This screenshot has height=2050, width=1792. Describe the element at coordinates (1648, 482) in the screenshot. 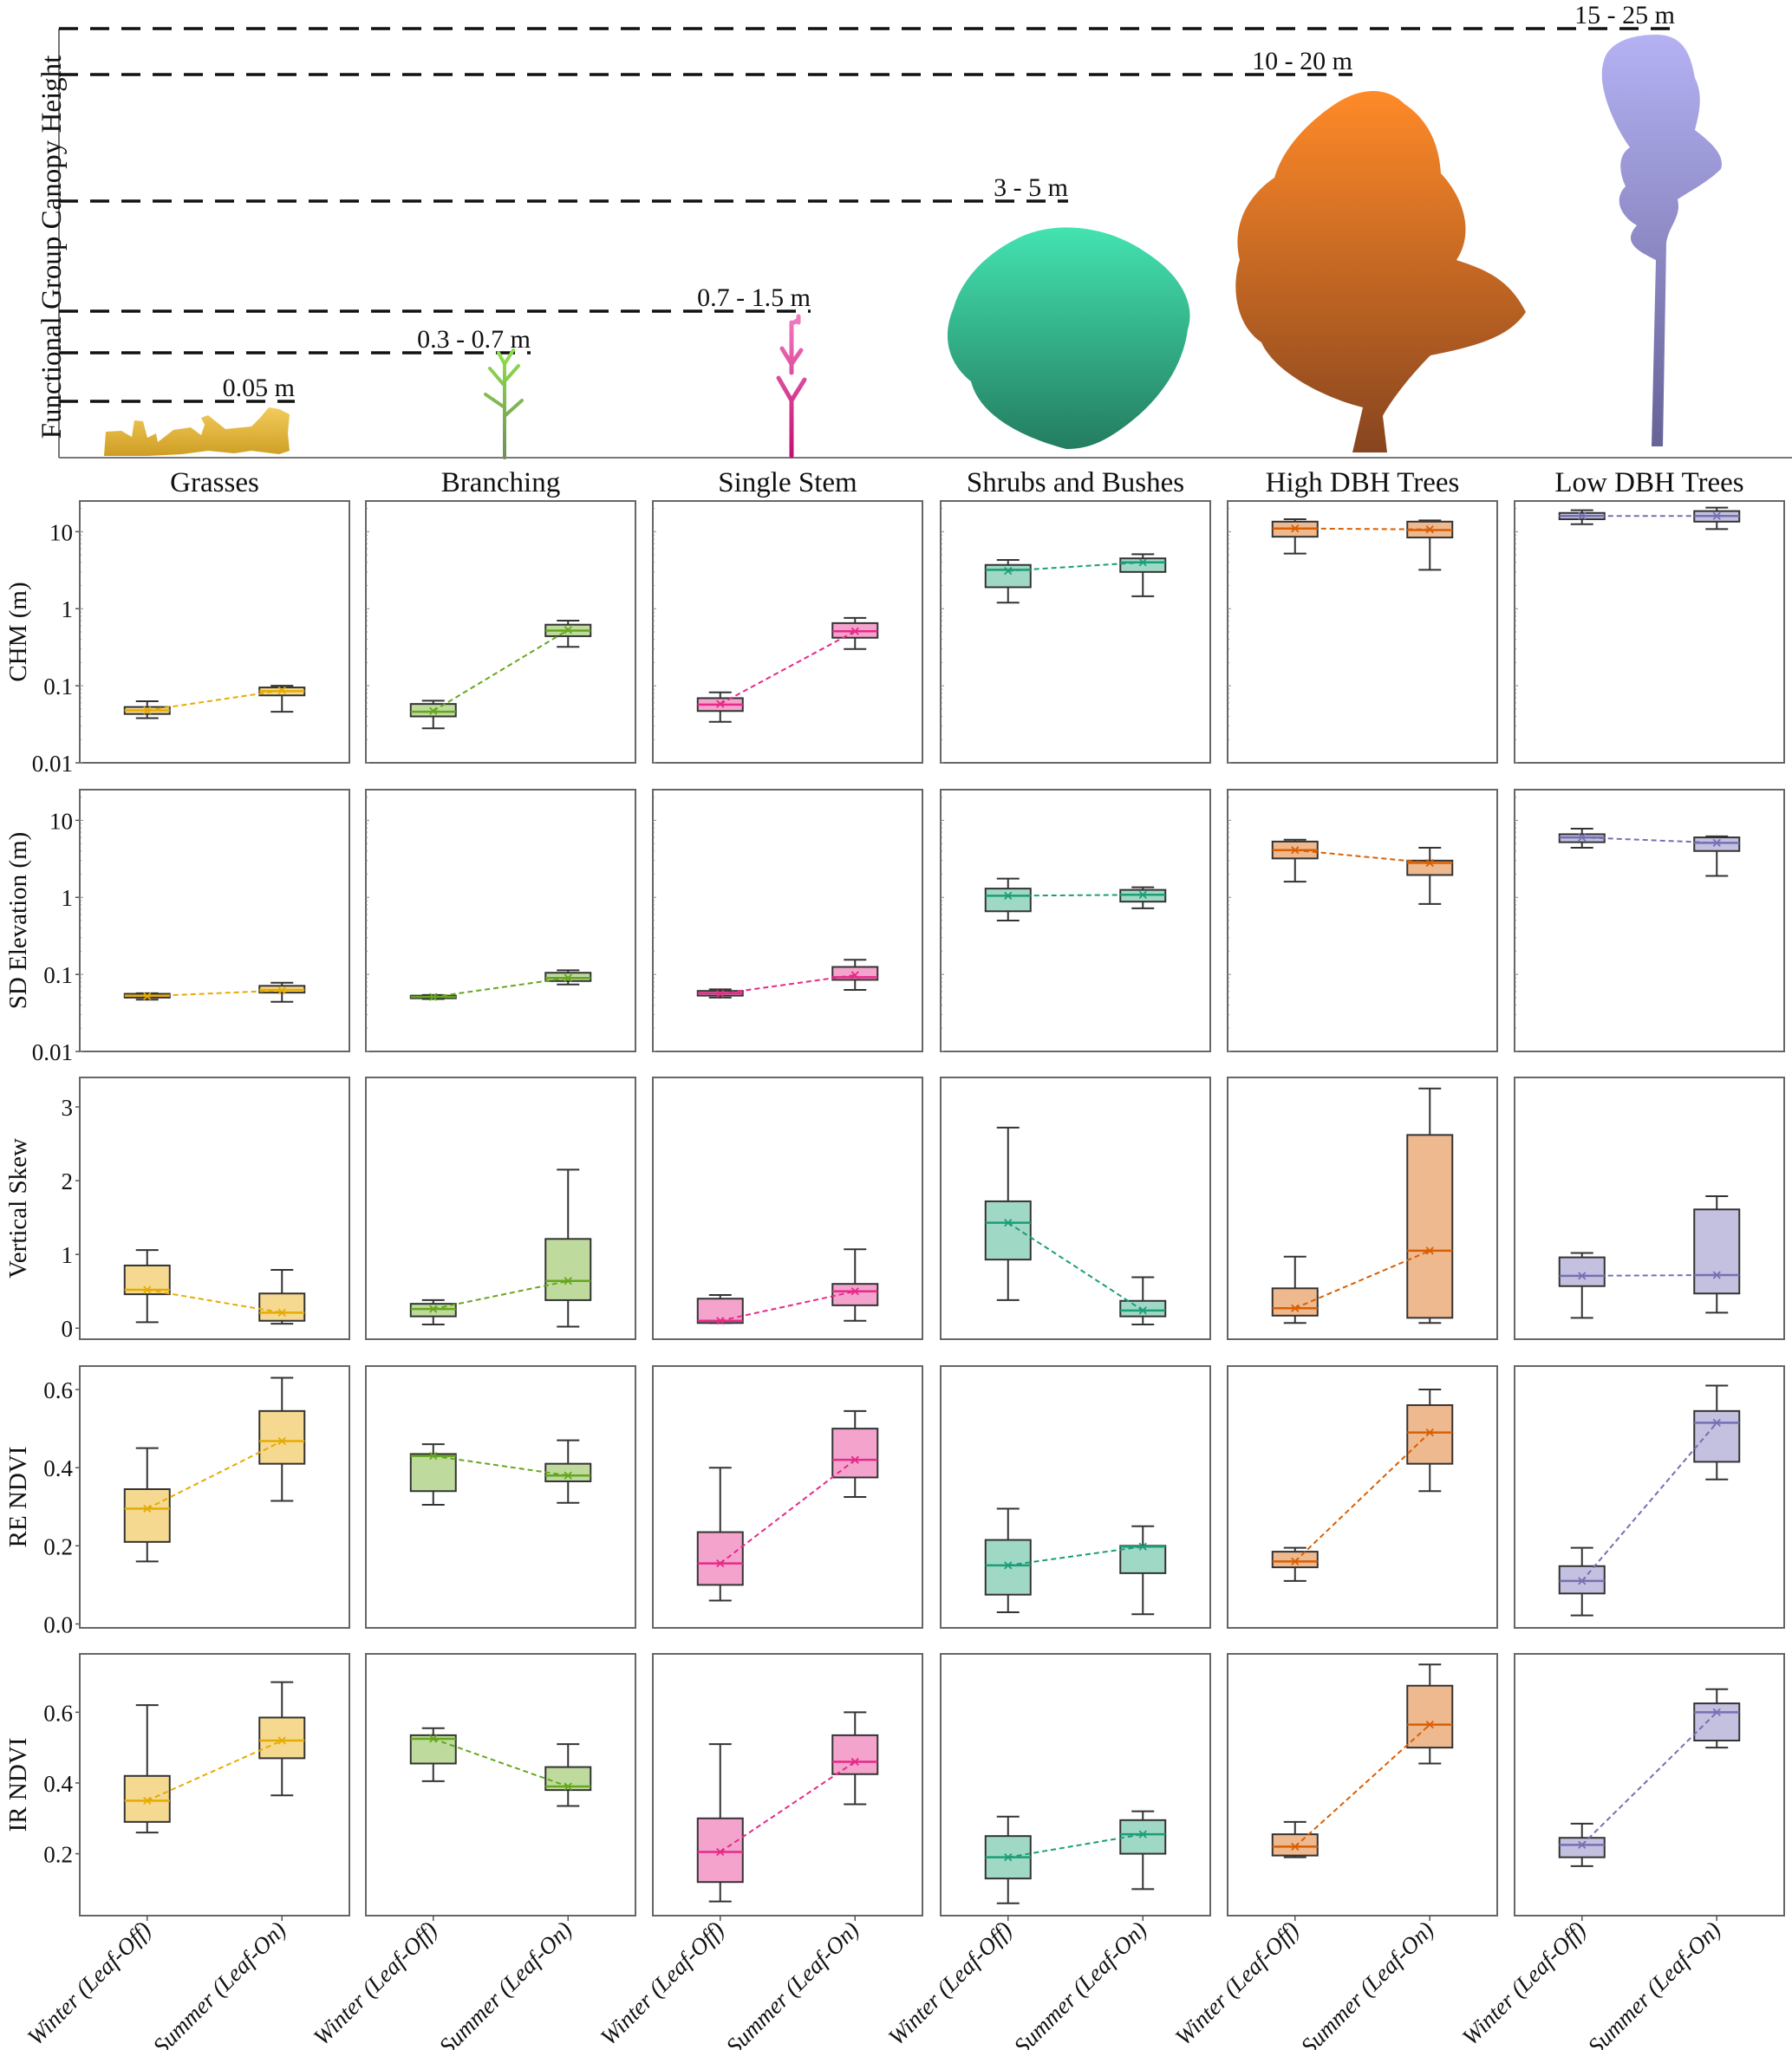

I see `group-title-low-dbh-trees: Low DBH Trees` at that location.